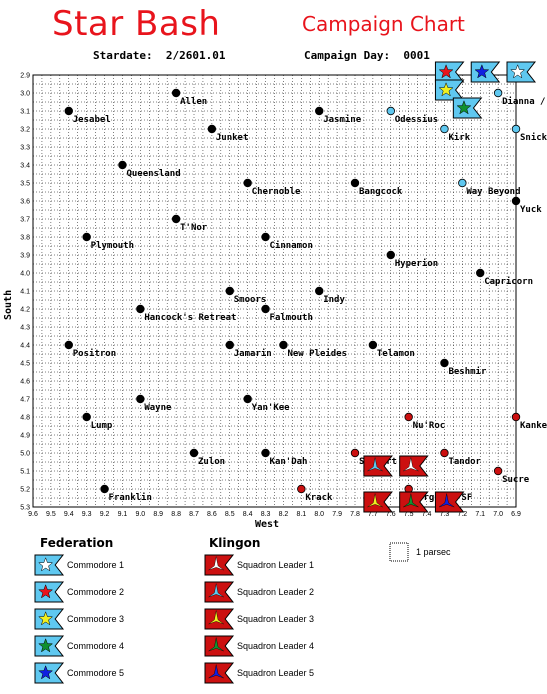  I want to click on planet-label: Yuck, so click(531, 210).